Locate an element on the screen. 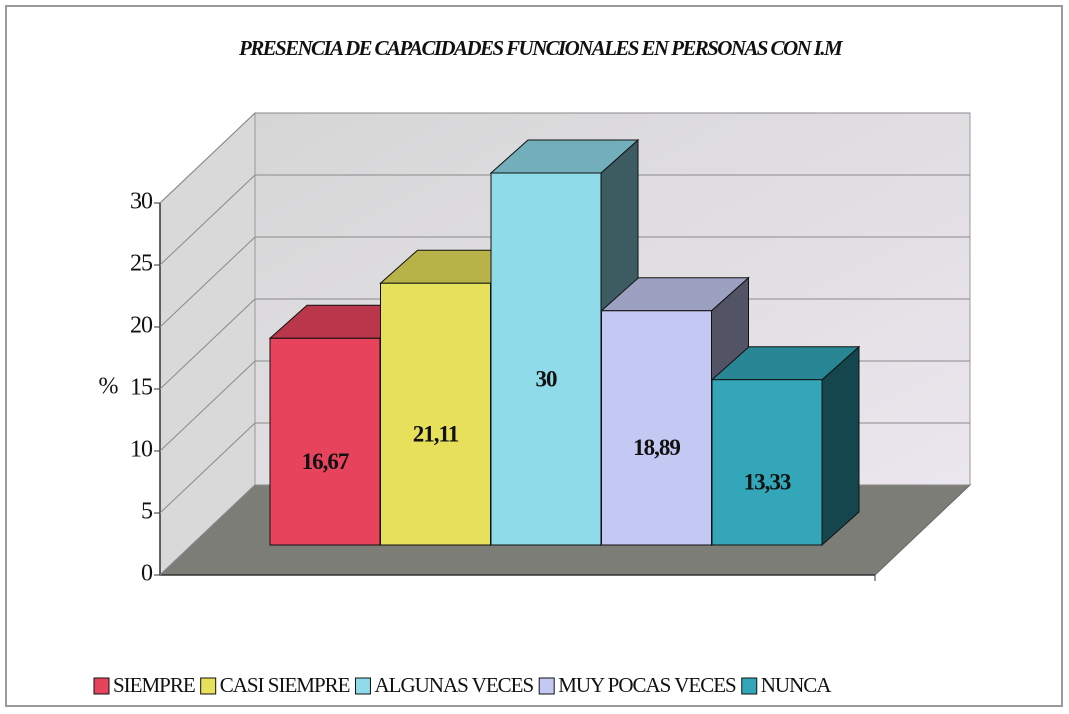 The image size is (1069, 714). data-label: 30 is located at coordinates (547, 378).